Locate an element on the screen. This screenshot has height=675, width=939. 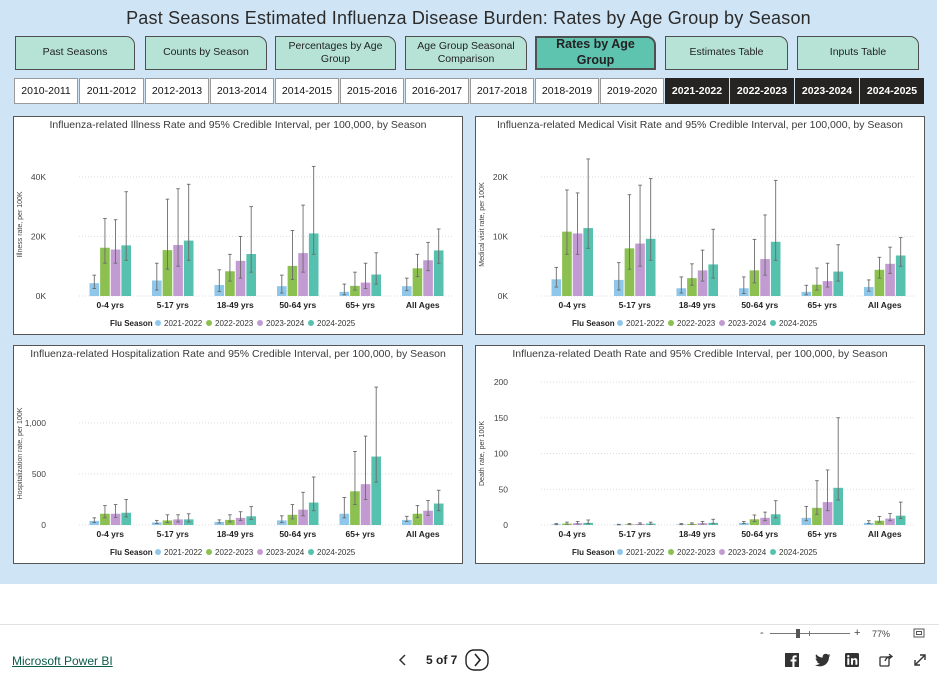
fit-page-icon is located at coordinates (919, 633).